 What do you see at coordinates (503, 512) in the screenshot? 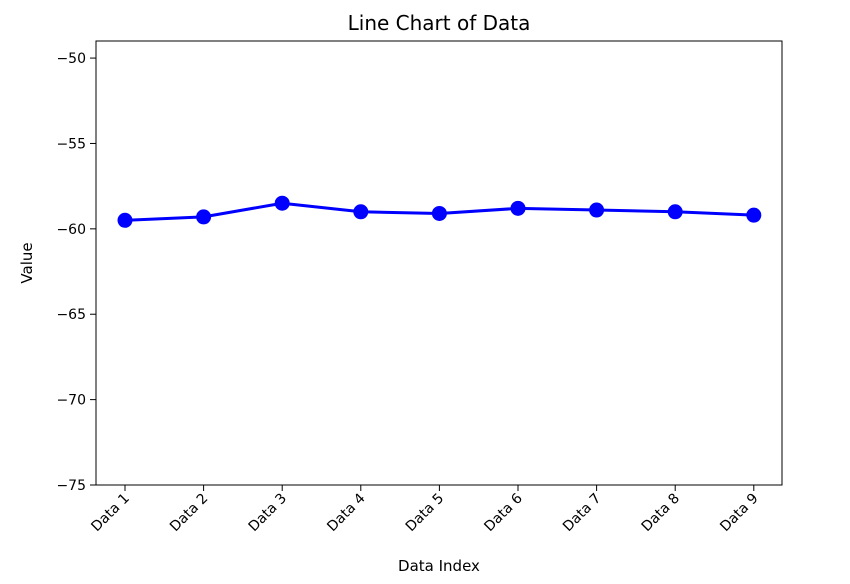
I see `x-tick-label: Data 6` at bounding box center [503, 512].